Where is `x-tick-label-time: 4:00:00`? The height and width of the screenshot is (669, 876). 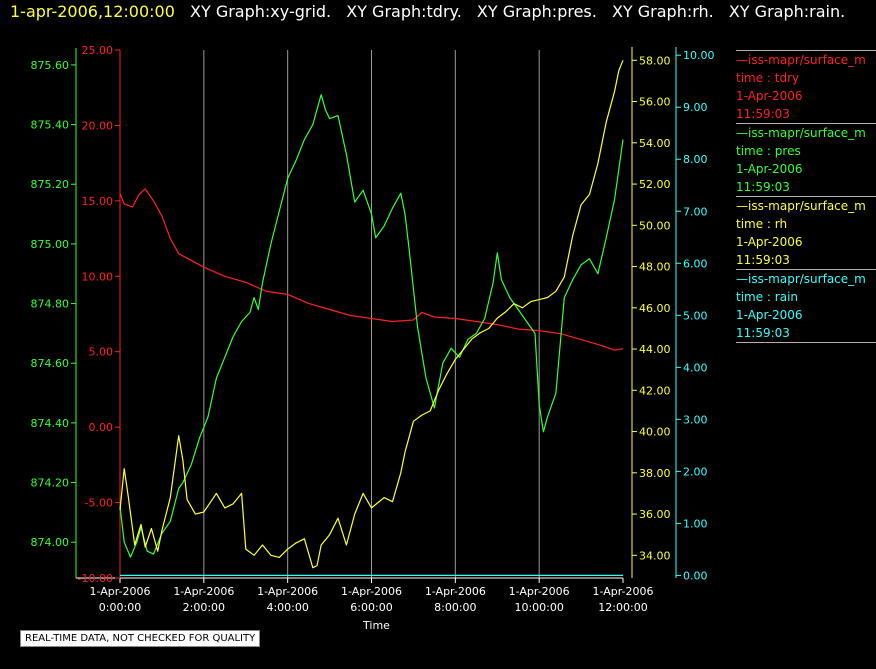 x-tick-label-time: 4:00:00 is located at coordinates (287, 607).